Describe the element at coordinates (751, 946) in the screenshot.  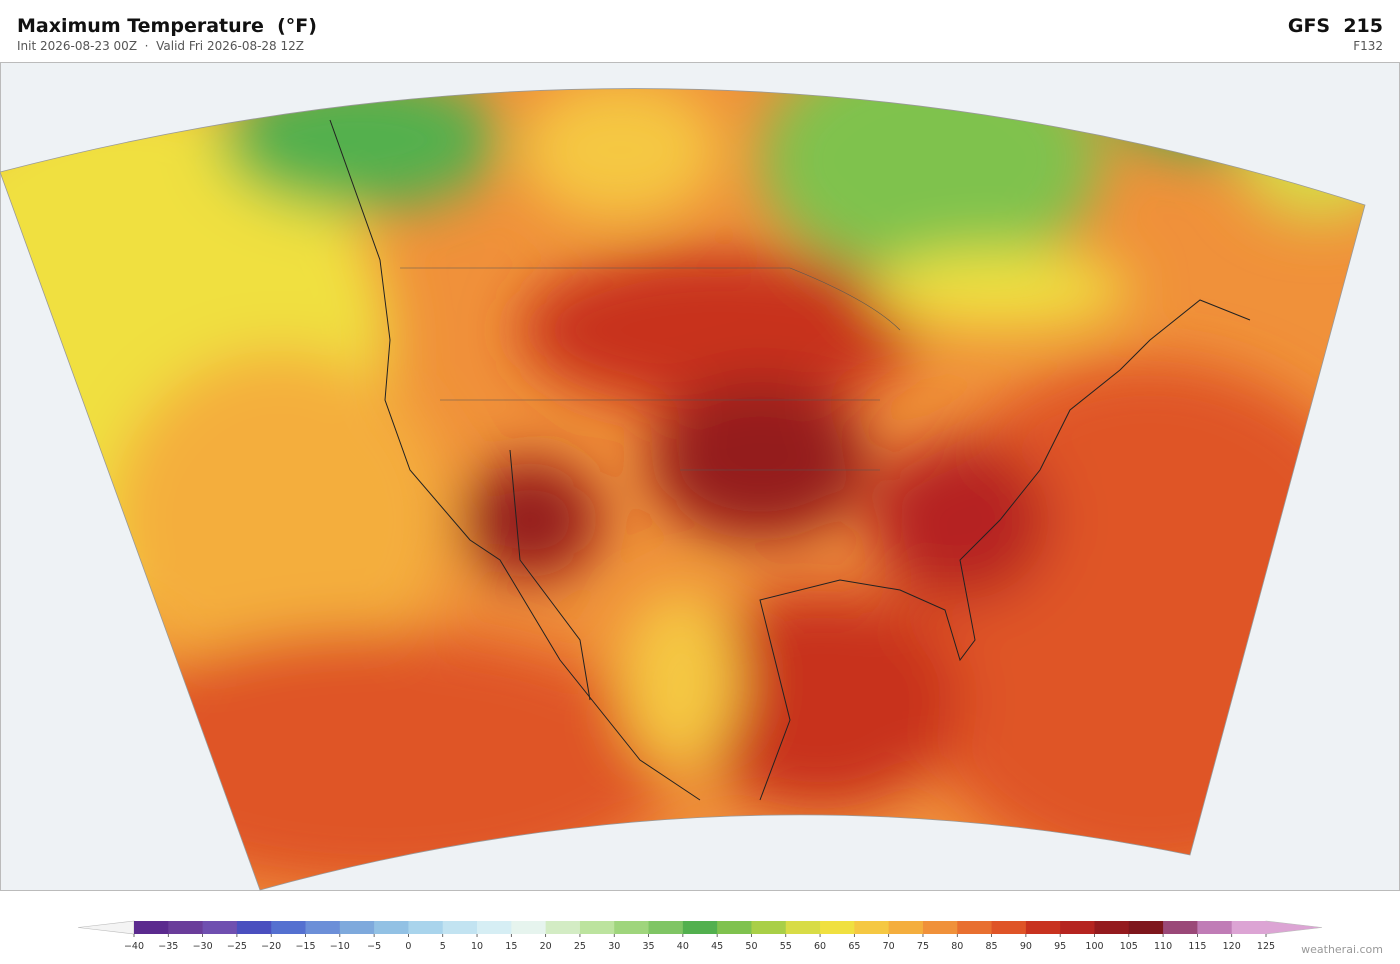
I see `colorbar-tick-label: 50` at that location.